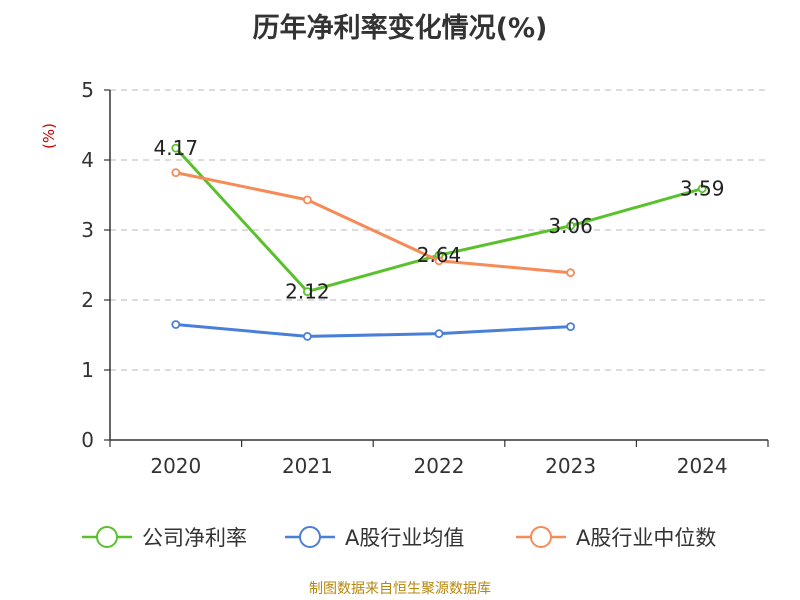 The height and width of the screenshot is (600, 800). Describe the element at coordinates (400, 28) in the screenshot. I see `chart-title: 历年净利率变化情况(%)` at that location.